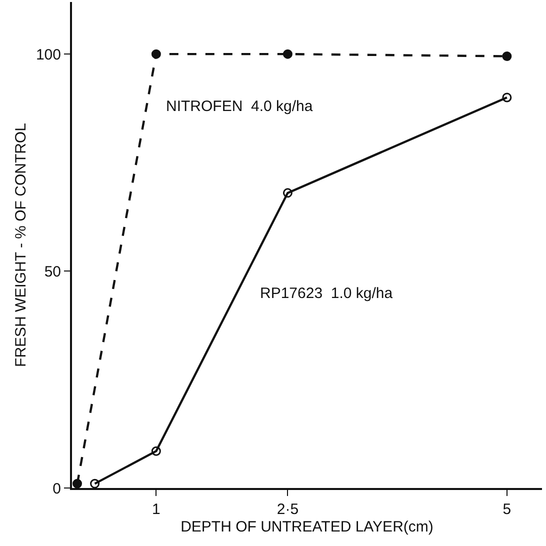  What do you see at coordinates (48, 55) in the screenshot?
I see `y-tick-label: 100` at bounding box center [48, 55].